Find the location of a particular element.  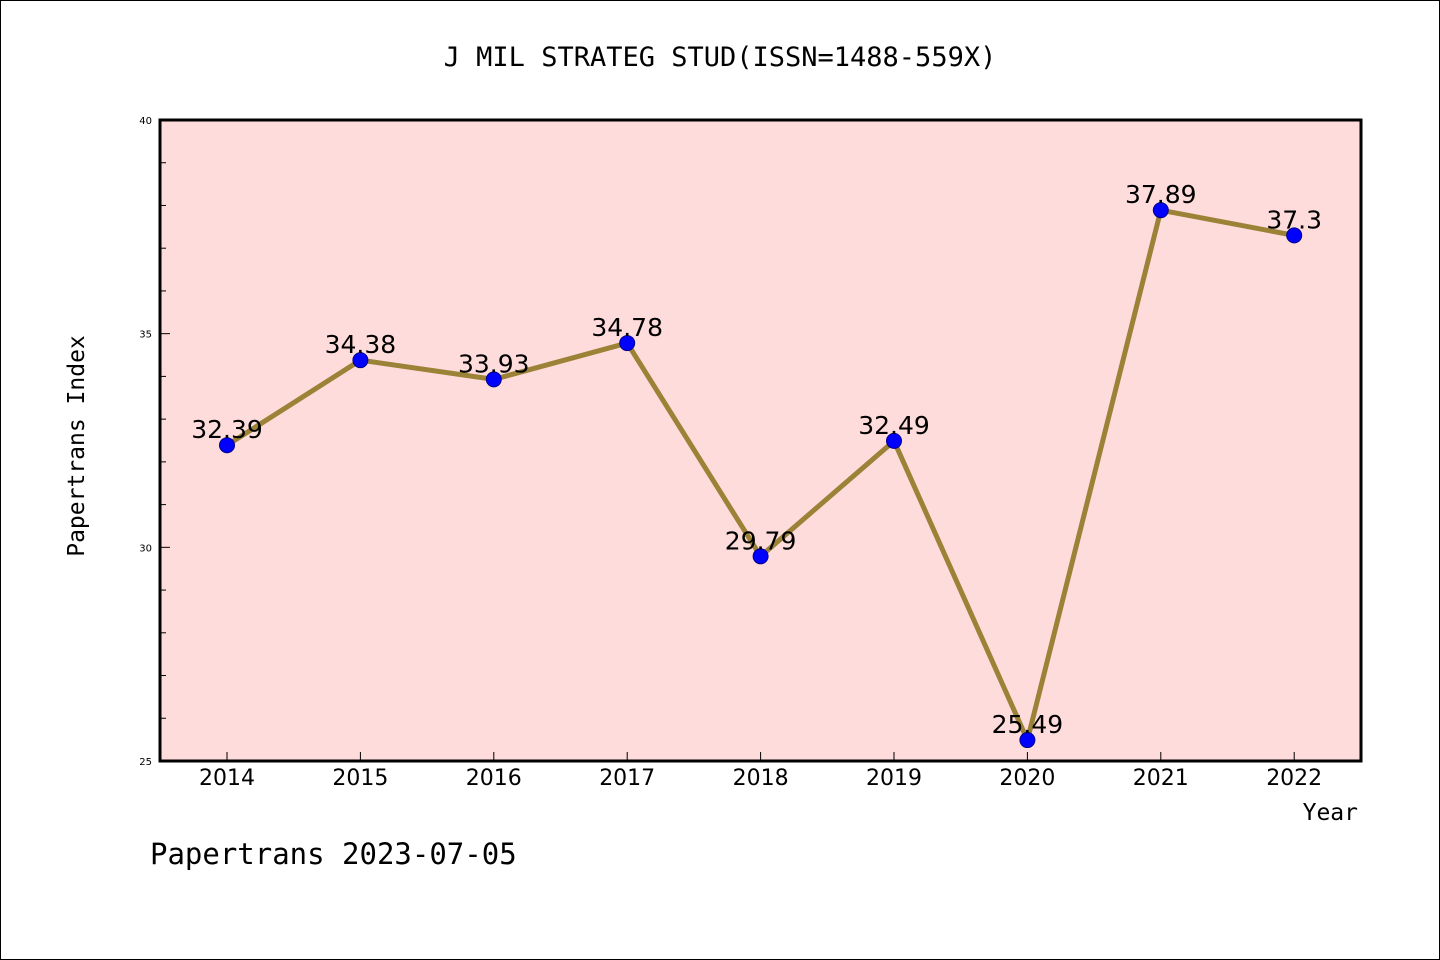

y-axis-title: Papertrans Index is located at coordinates (77, 446).